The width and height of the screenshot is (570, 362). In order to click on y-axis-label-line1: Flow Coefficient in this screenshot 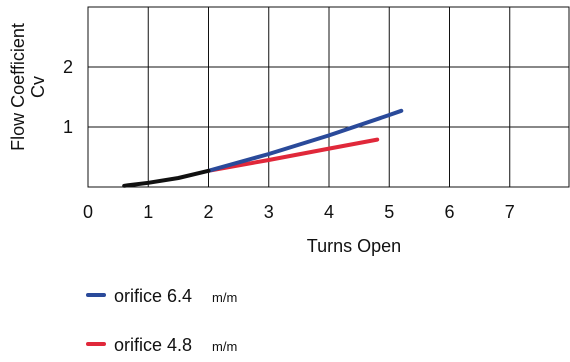, I will do `click(18, 87)`.